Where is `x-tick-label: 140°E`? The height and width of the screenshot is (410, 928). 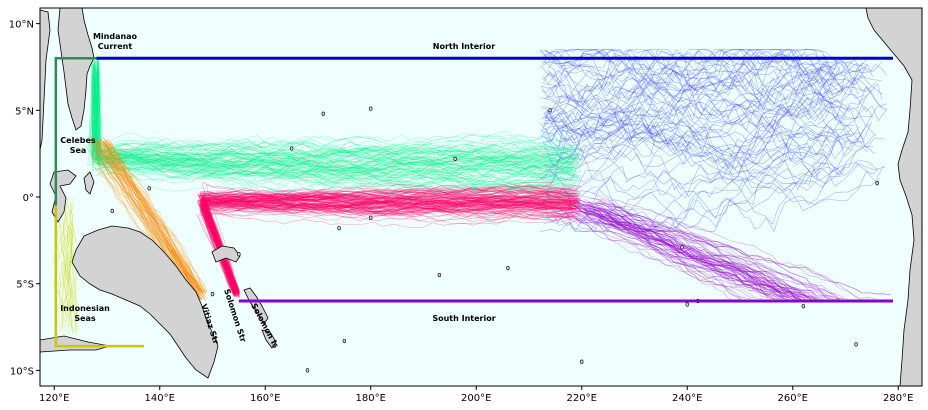
x-tick-label: 140°E is located at coordinates (160, 398).